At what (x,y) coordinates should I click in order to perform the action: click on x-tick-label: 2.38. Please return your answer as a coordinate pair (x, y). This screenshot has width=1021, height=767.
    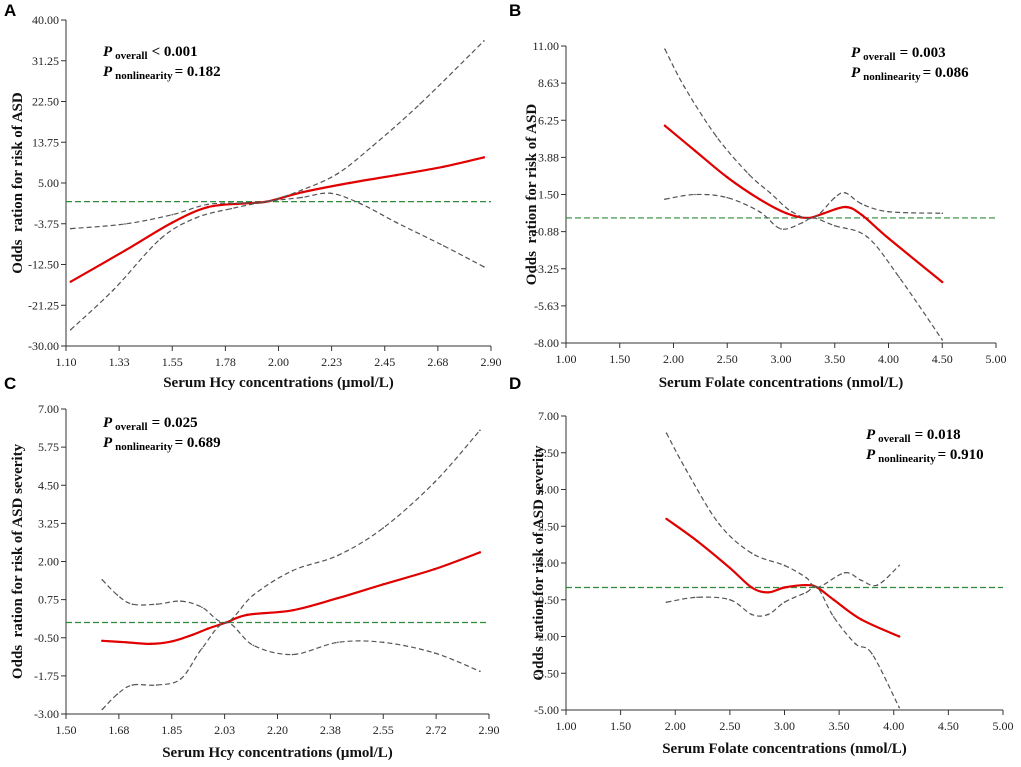
    Looking at the image, I should click on (330, 730).